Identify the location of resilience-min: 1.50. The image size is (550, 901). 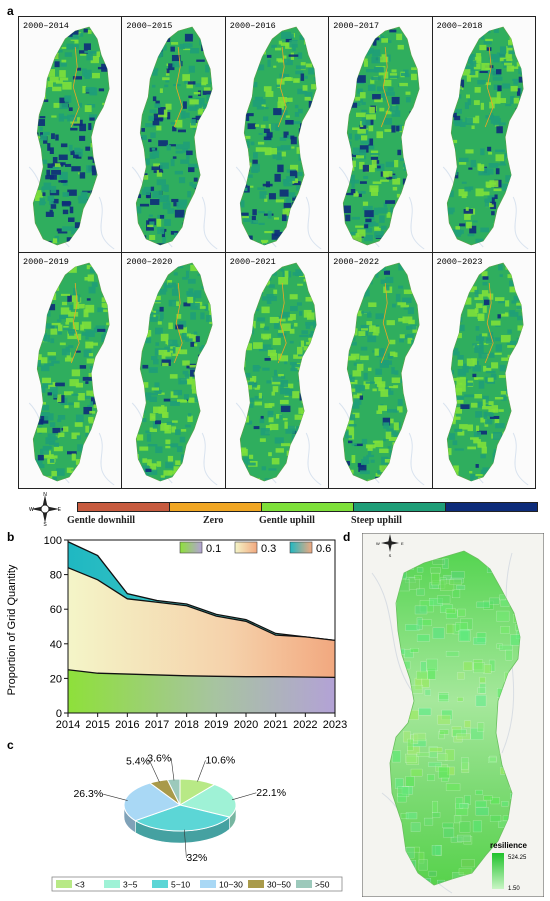
(514, 889).